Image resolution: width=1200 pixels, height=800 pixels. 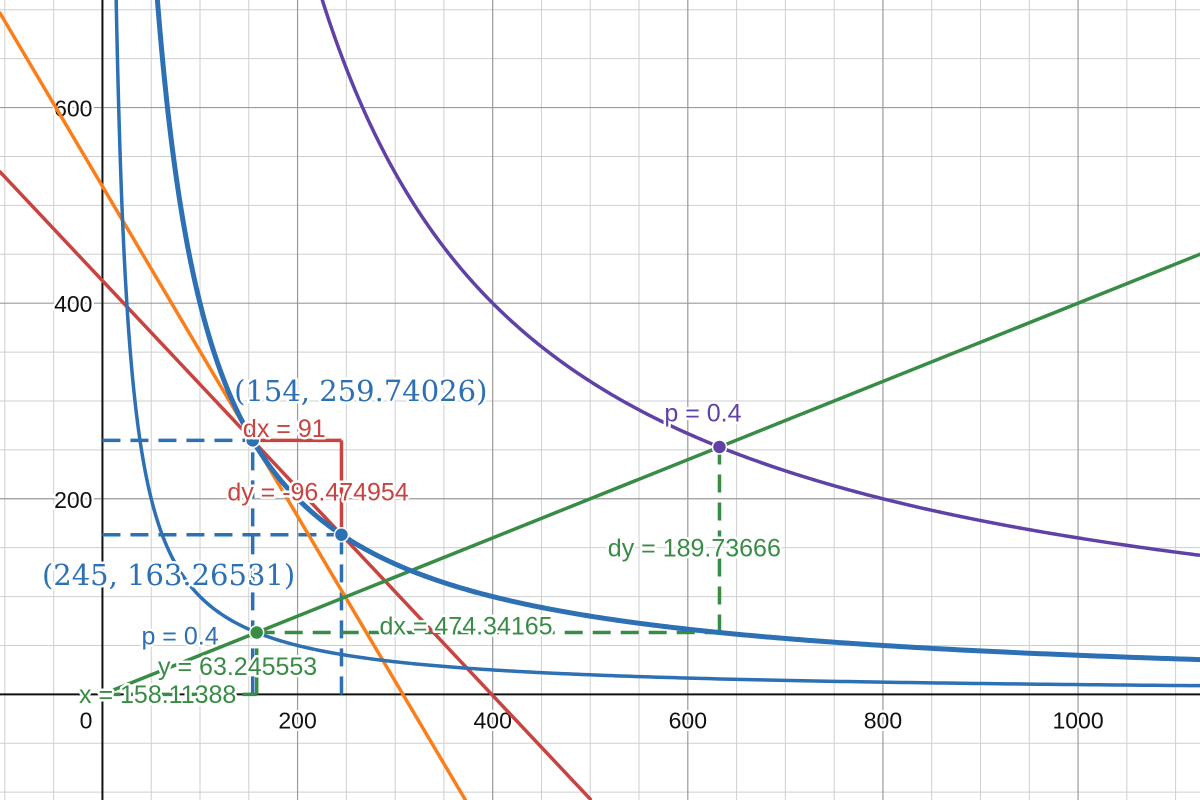 What do you see at coordinates (486, 536) in the screenshot?
I see `highlighted-points` at bounding box center [486, 536].